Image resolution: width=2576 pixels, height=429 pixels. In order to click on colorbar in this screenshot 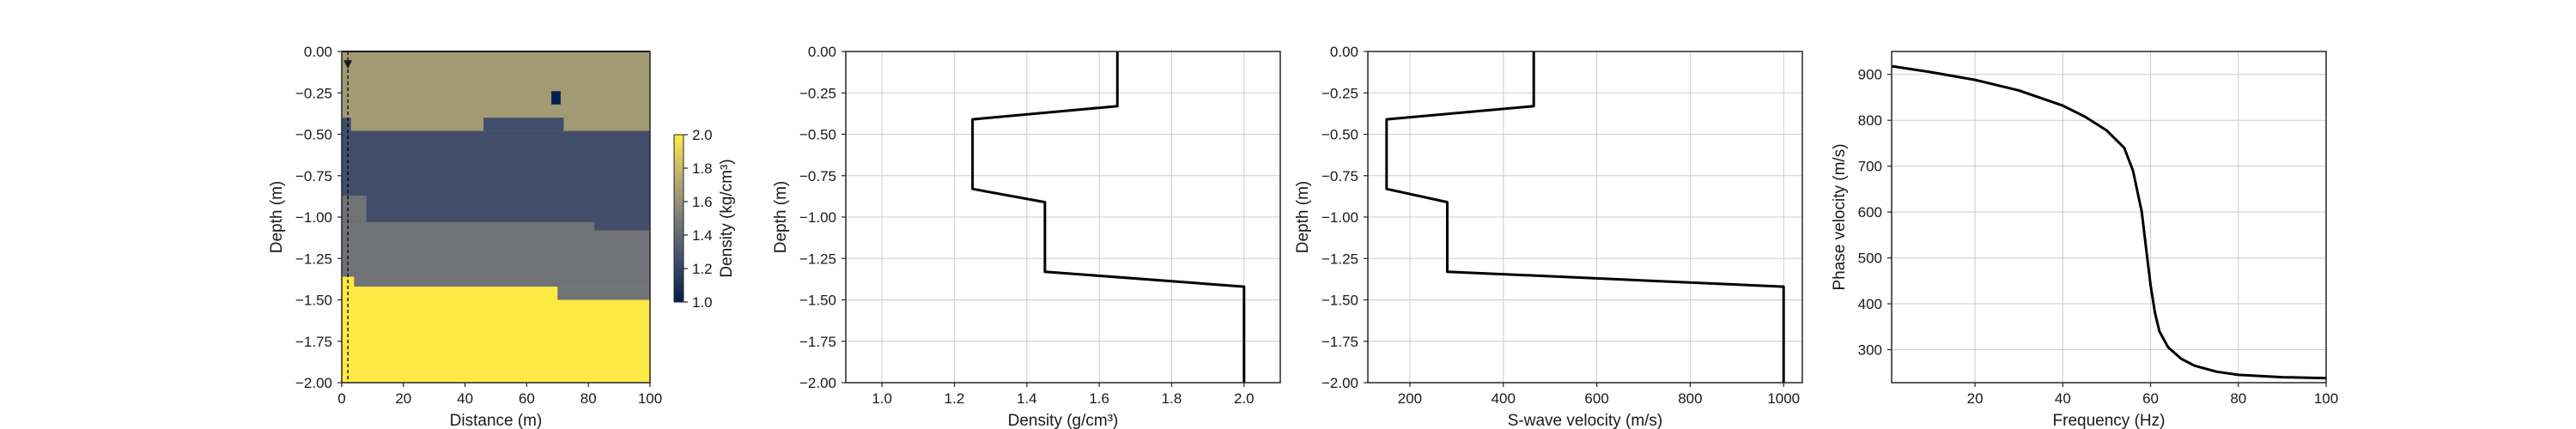, I will do `click(678, 218)`.